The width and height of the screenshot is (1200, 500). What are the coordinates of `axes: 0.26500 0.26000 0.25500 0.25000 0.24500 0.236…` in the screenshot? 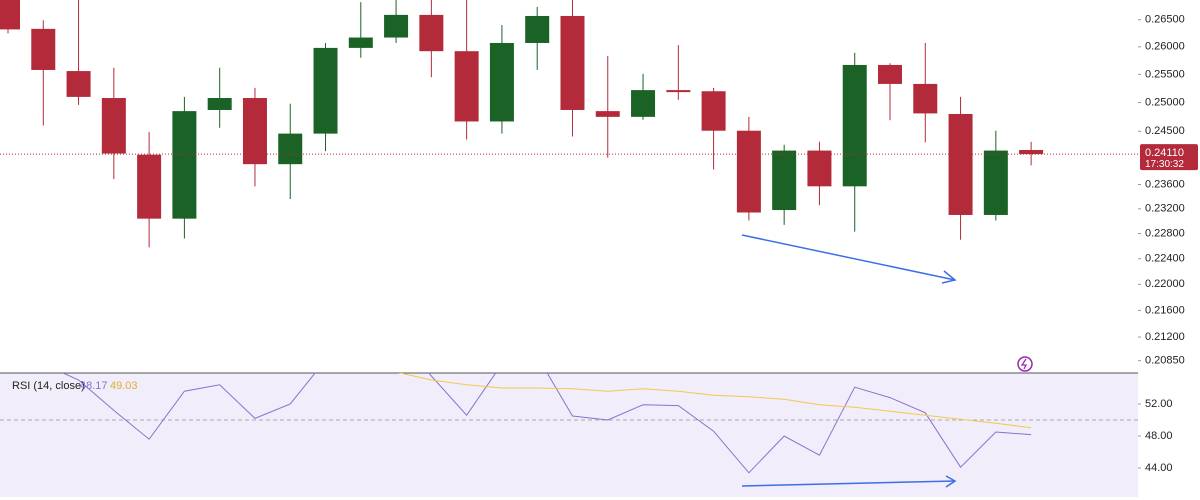 It's located at (1168, 244).